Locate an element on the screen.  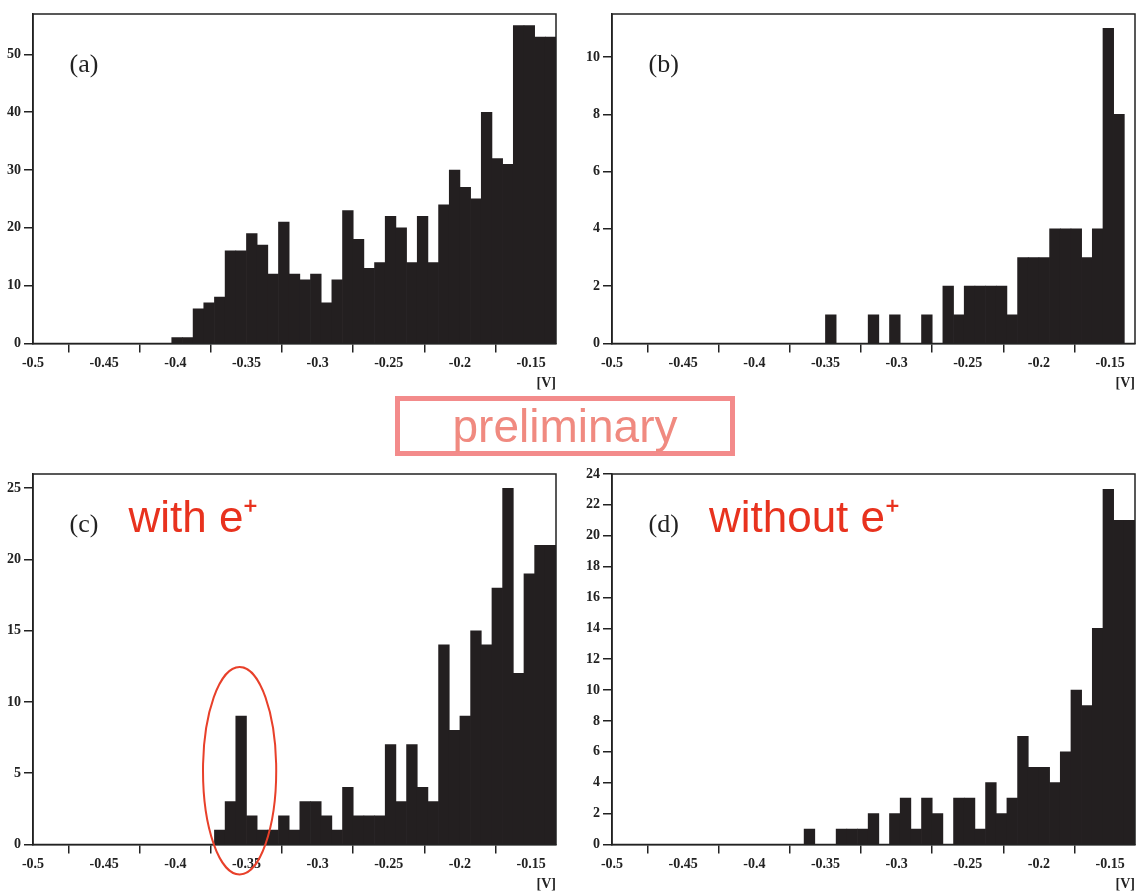
annotation: (a) is located at coordinates (84, 63).